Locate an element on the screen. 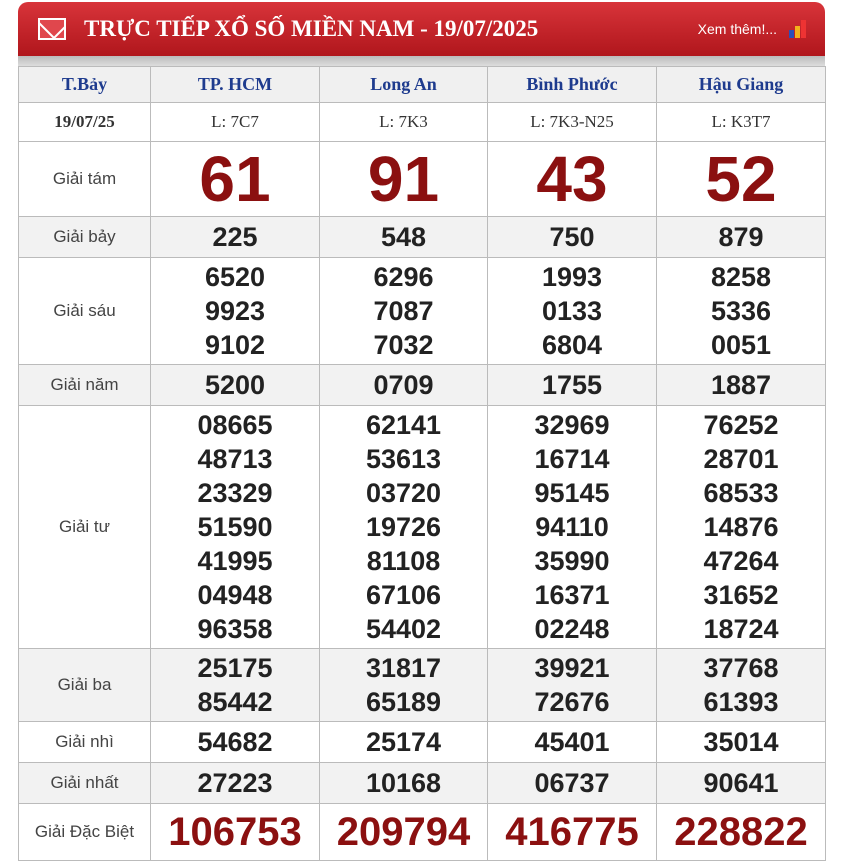  ticket-code: L: K3T7 is located at coordinates (741, 122).